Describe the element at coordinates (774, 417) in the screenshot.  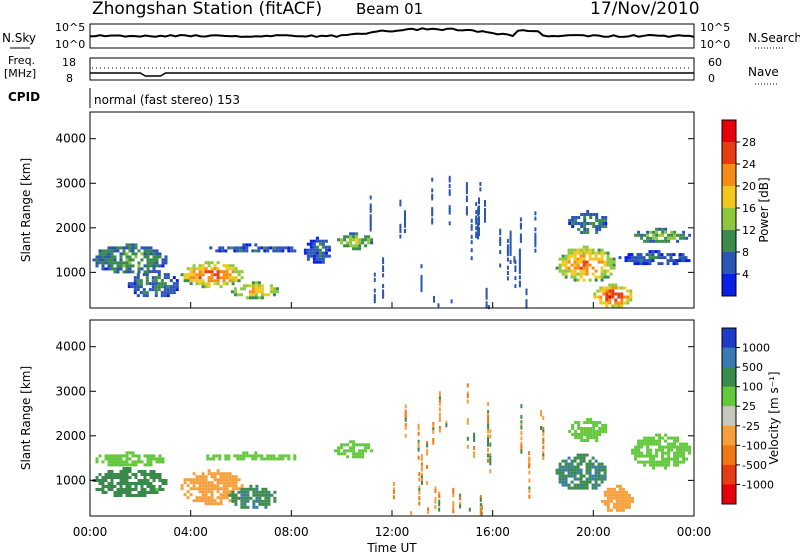
I see `velocity-colorbar-label: Velocity [m s⁻¹]` at that location.